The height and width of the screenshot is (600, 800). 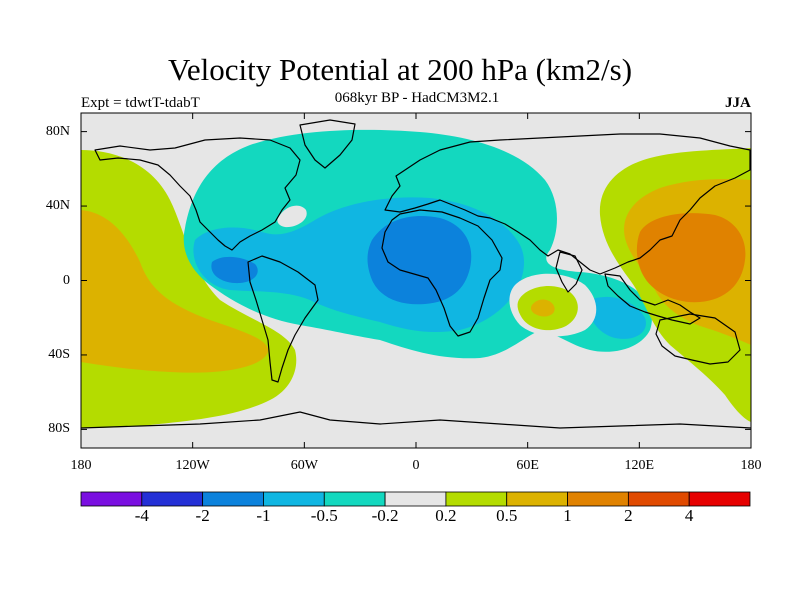 What do you see at coordinates (738, 103) in the screenshot?
I see `season-label: JJA` at bounding box center [738, 103].